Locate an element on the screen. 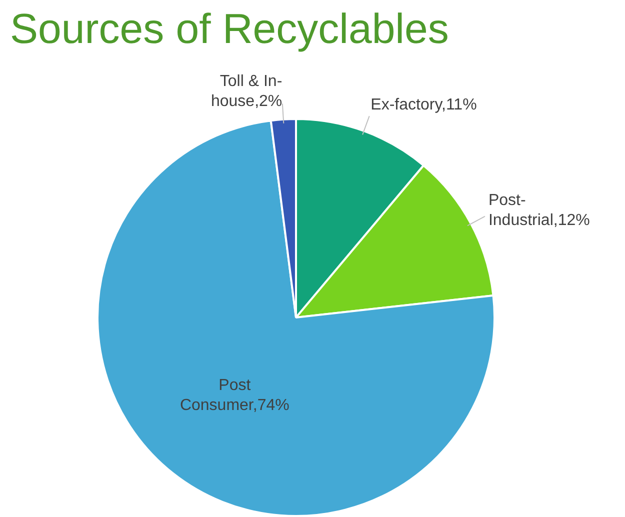  slice-label: Post Consumer,74% is located at coordinates (235, 395).